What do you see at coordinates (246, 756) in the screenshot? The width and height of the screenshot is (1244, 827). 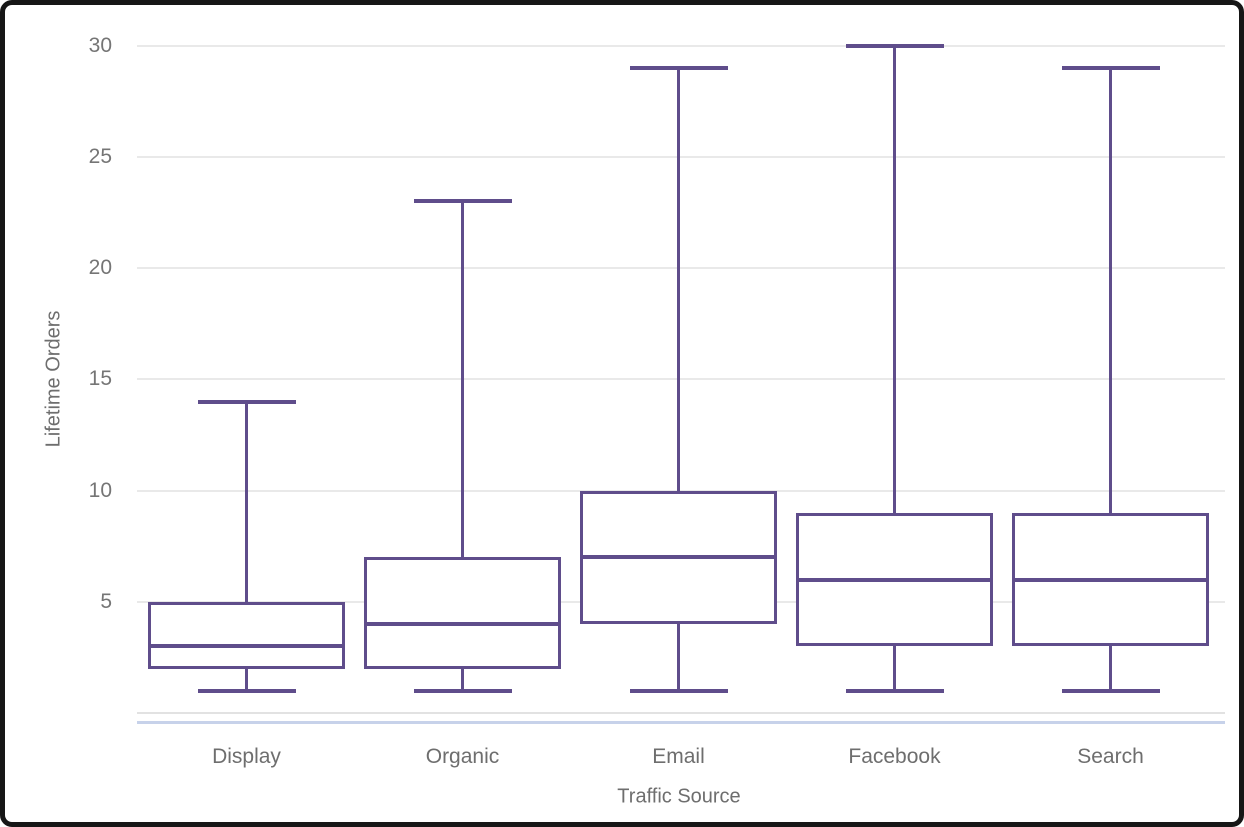 I see `x-category-label-display: Display` at bounding box center [246, 756].